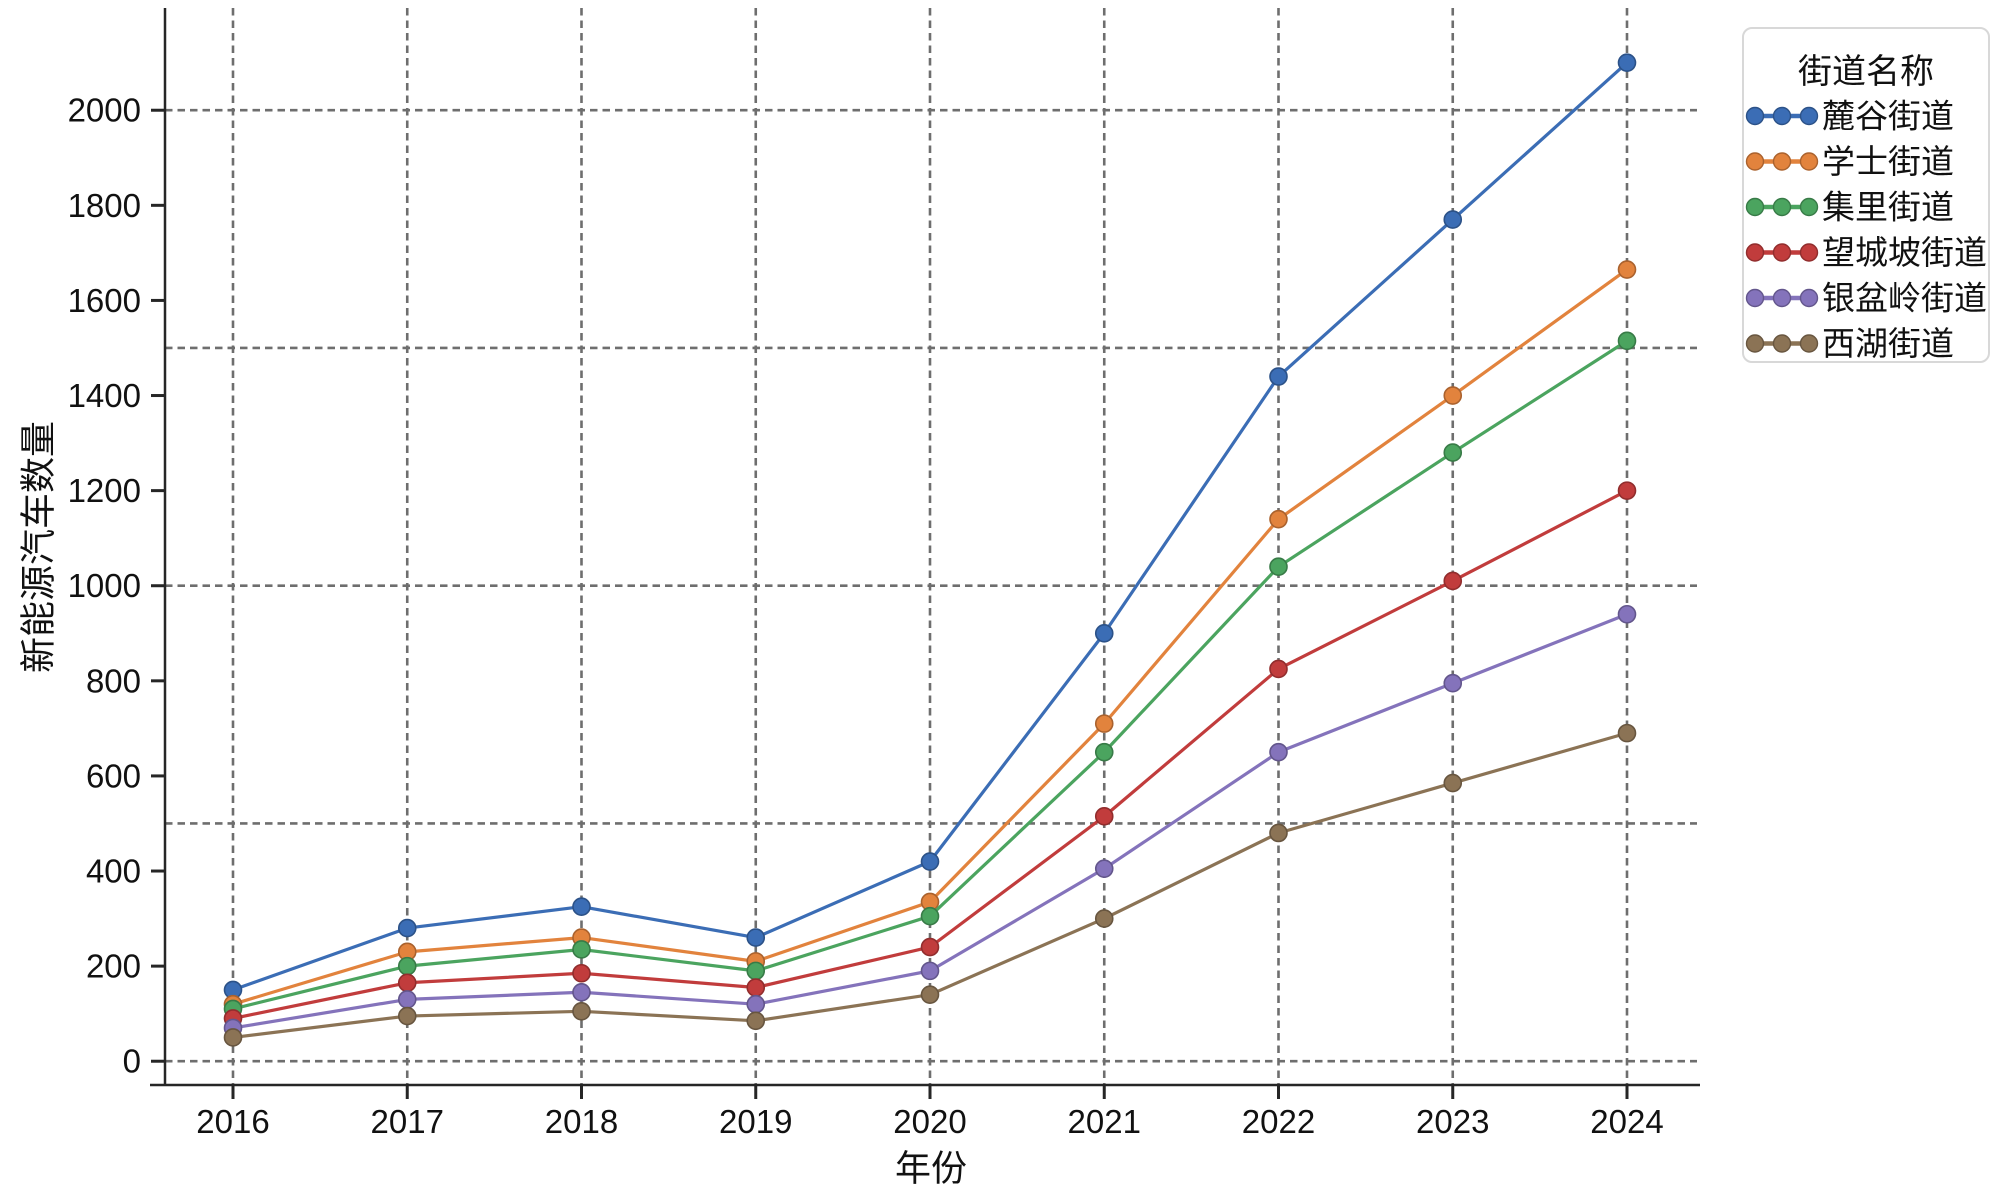 This screenshot has height=1190, width=2000. What do you see at coordinates (1866, 72) in the screenshot?
I see `legend-title: 街道名称` at bounding box center [1866, 72].